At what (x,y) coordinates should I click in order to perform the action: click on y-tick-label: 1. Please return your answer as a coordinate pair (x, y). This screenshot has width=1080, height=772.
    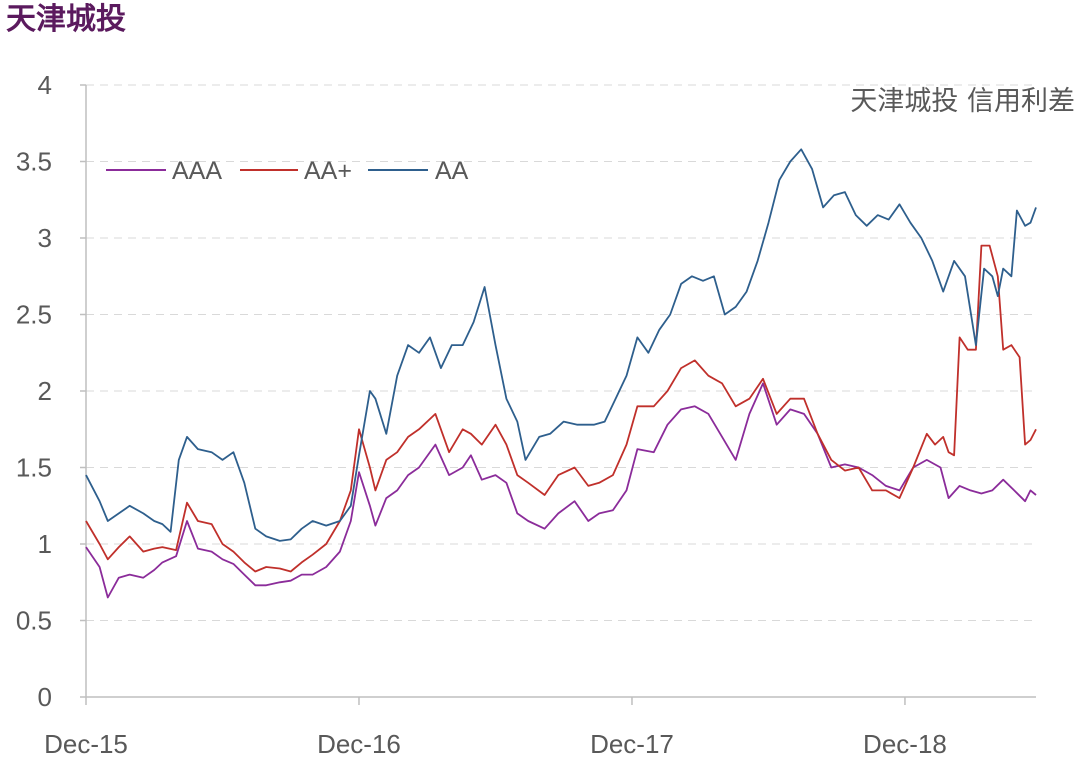
    Looking at the image, I should click on (45, 544).